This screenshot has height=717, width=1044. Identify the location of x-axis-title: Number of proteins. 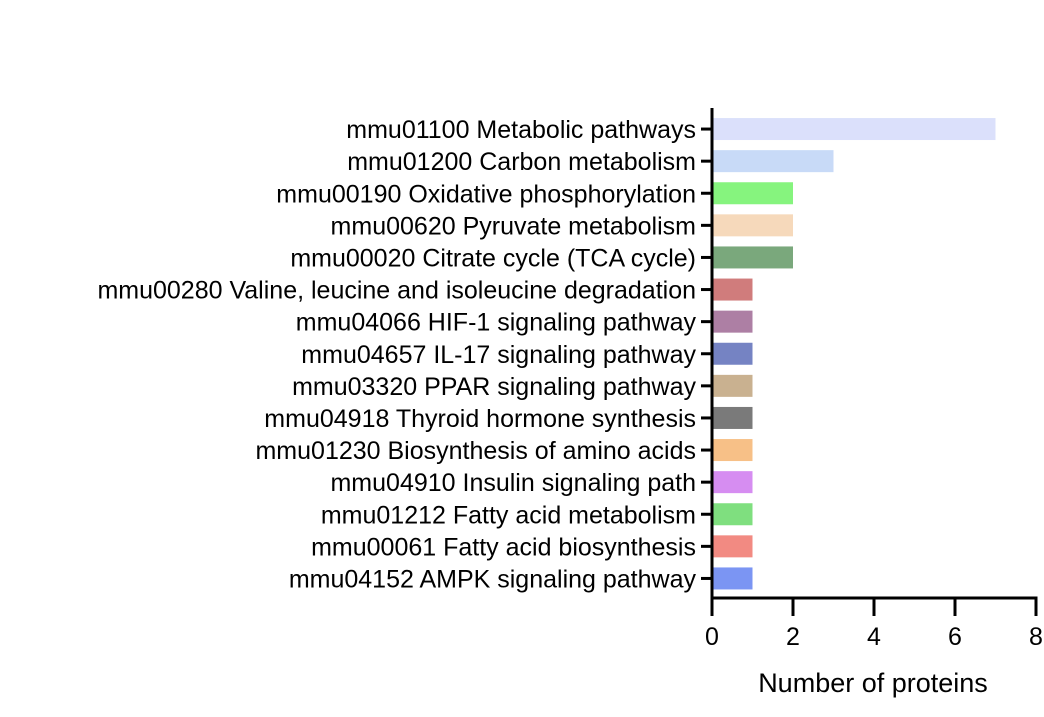
(873, 683).